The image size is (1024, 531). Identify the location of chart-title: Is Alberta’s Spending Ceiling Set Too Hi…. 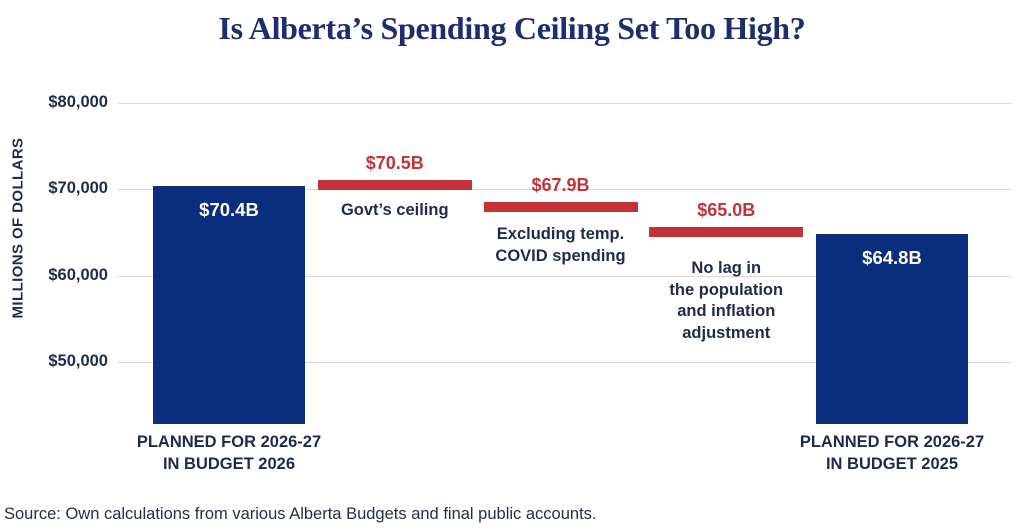
(512, 28).